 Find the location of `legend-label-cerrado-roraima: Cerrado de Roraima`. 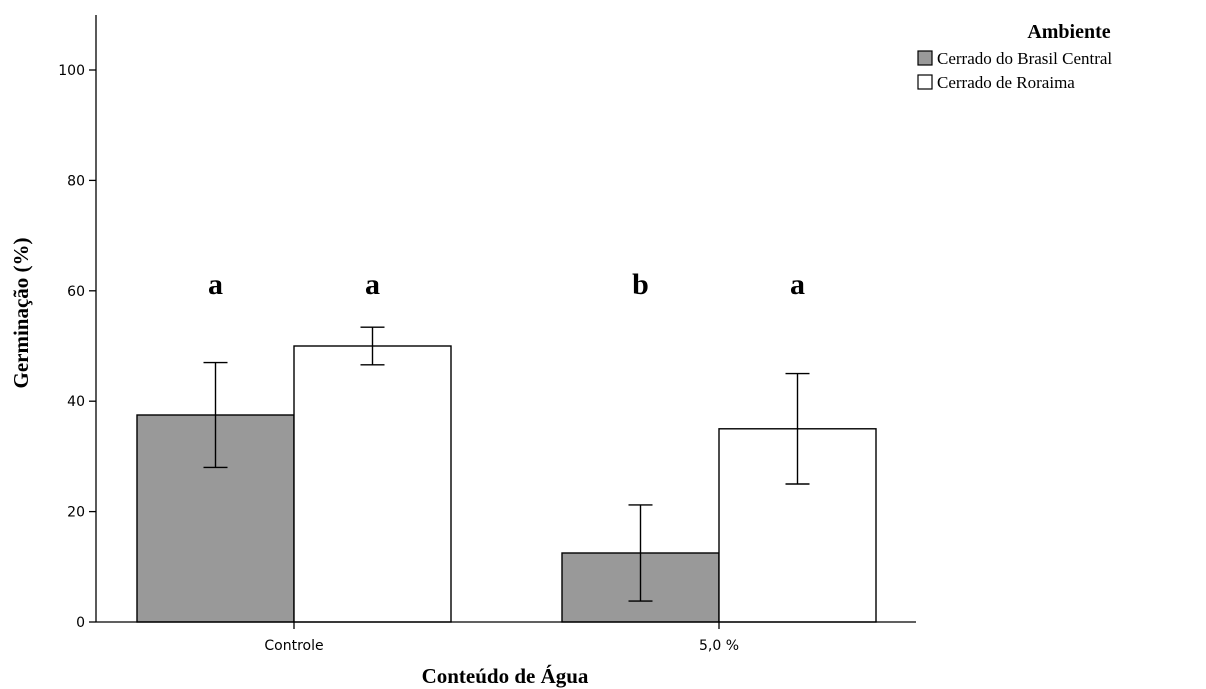

legend-label-cerrado-roraima: Cerrado de Roraima is located at coordinates (1006, 82).